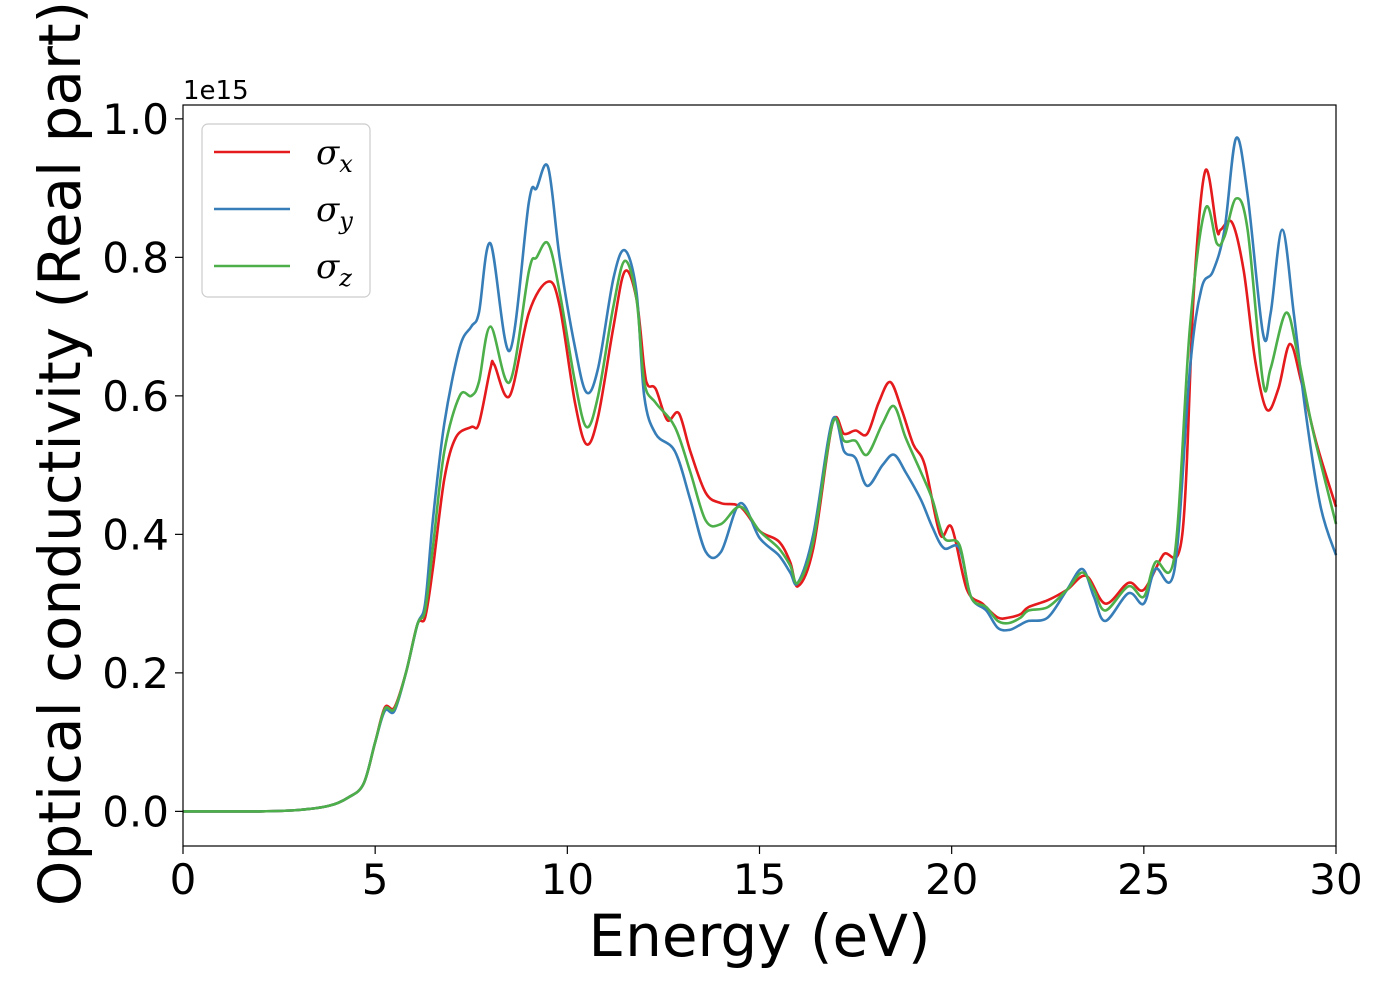 The image size is (1400, 1000). I want to click on legend-box, so click(286, 210).